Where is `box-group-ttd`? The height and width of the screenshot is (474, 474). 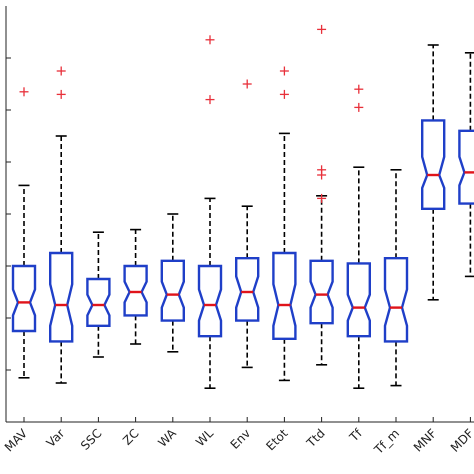
box-group-ttd is located at coordinates (321, 195).